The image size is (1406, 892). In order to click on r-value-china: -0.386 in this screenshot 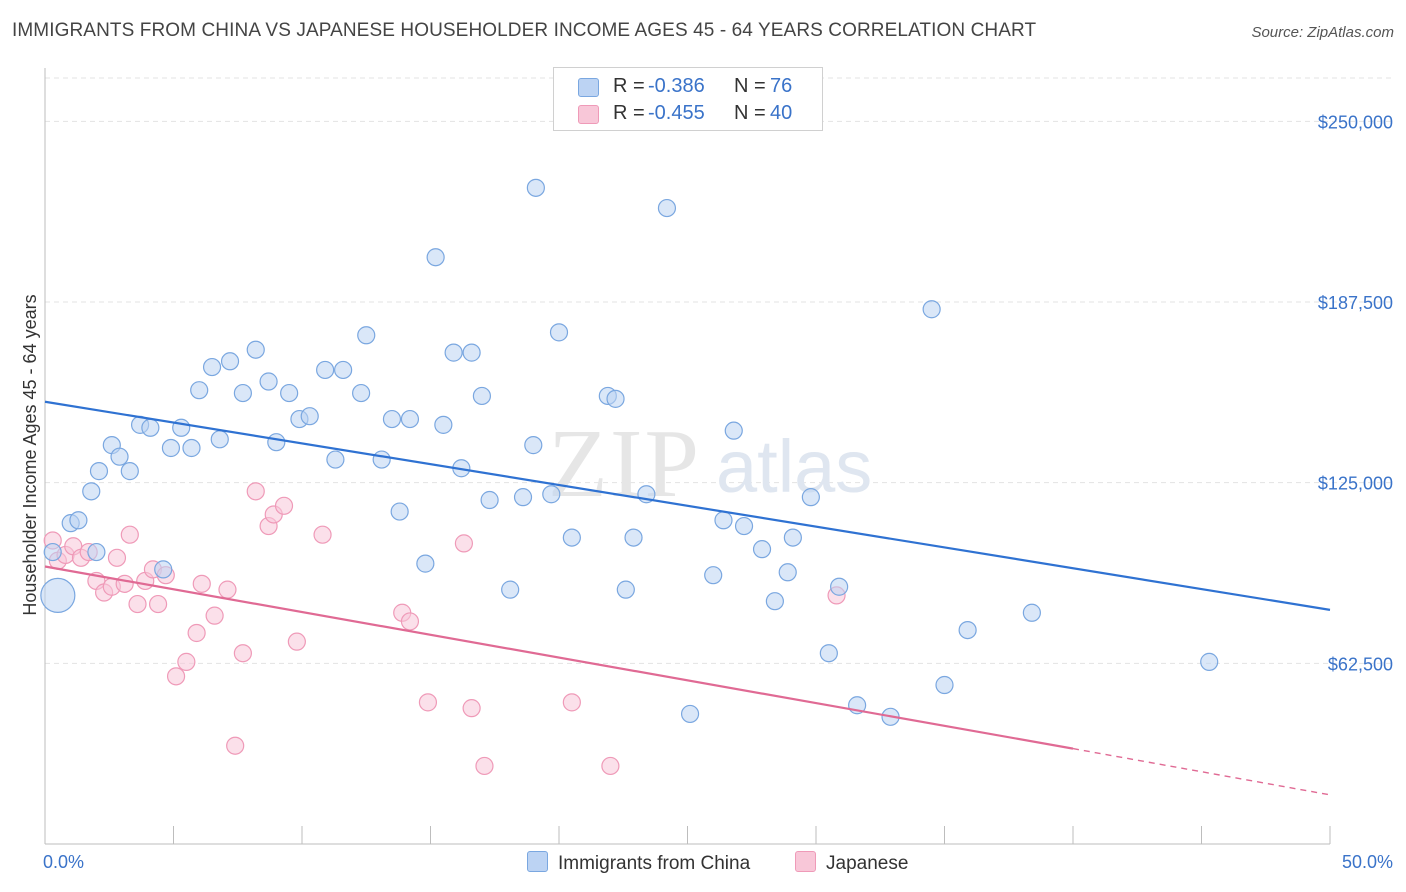, I will do `click(676, 86)`.